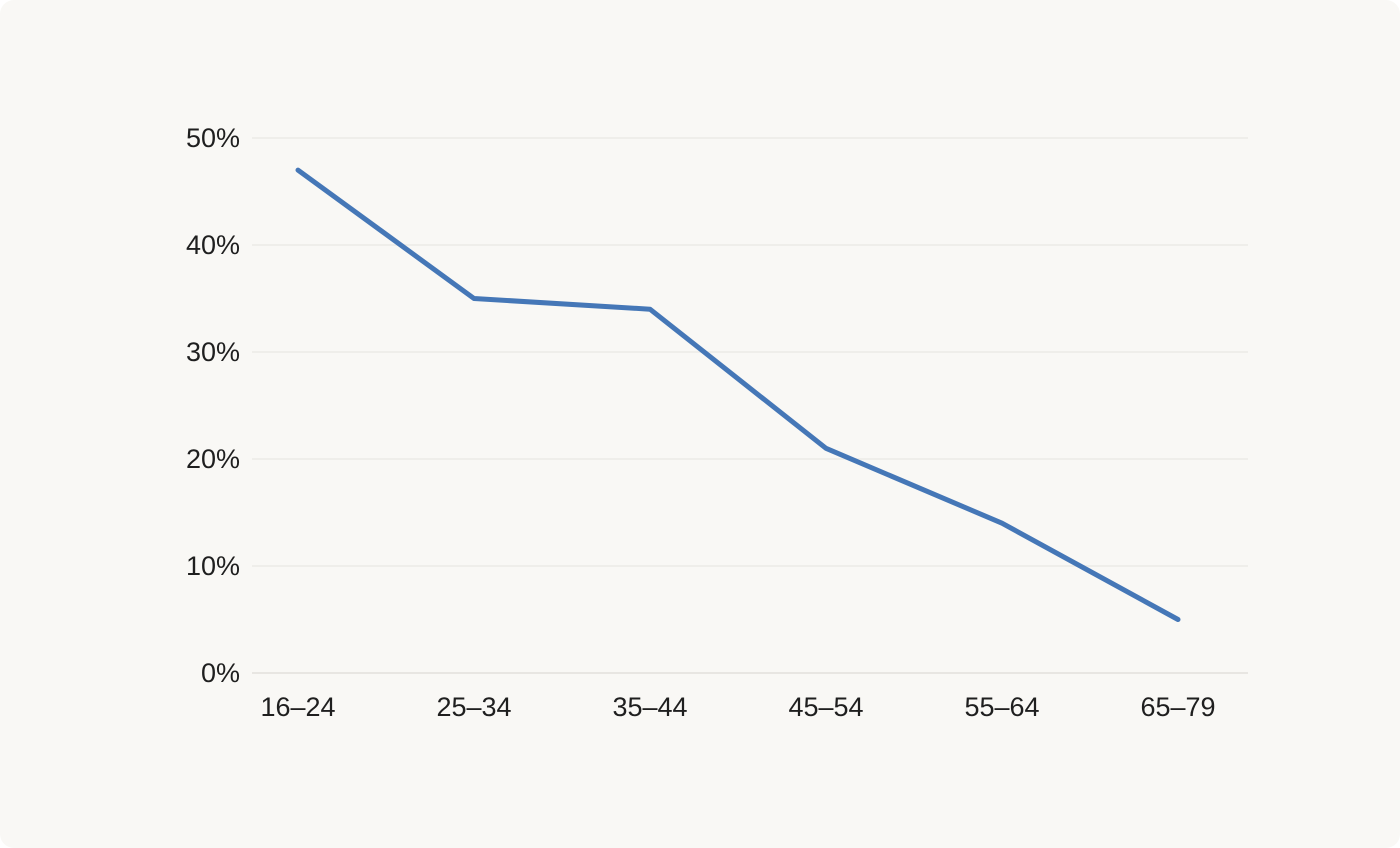 The height and width of the screenshot is (848, 1400). Describe the element at coordinates (220, 673) in the screenshot. I see `y-axis-tick-label: 0%` at that location.